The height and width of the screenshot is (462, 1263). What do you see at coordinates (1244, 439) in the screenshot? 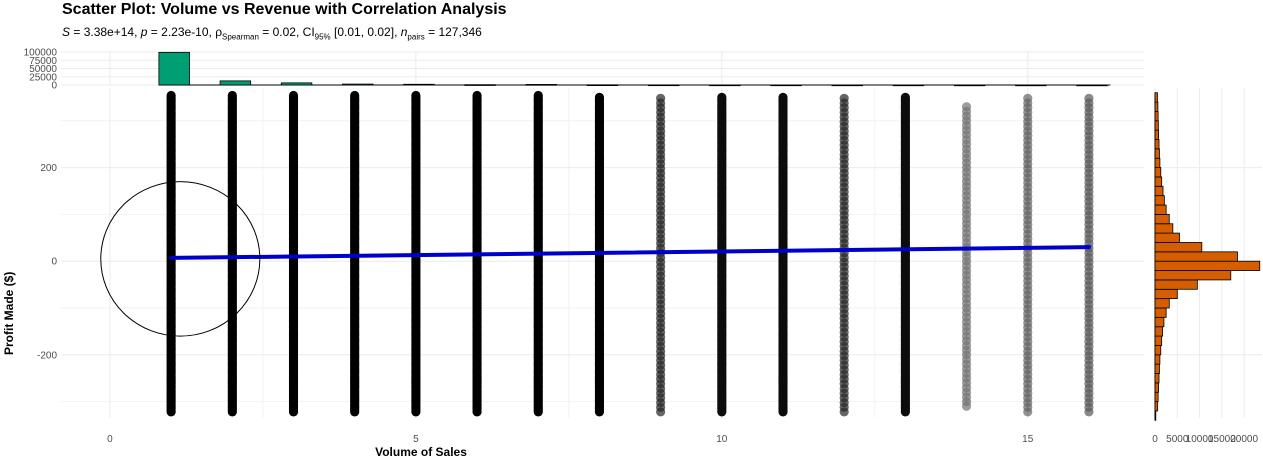
I see `side-hist-tick-label: 20000` at bounding box center [1244, 439].